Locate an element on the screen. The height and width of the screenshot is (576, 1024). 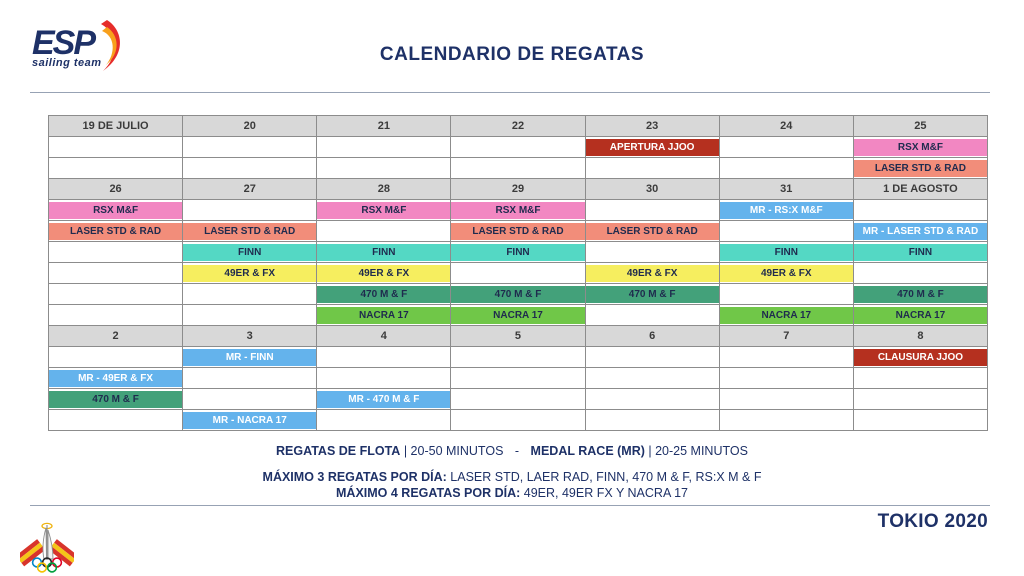
calendar-cell: MR - 470 M & F is located at coordinates (384, 399).